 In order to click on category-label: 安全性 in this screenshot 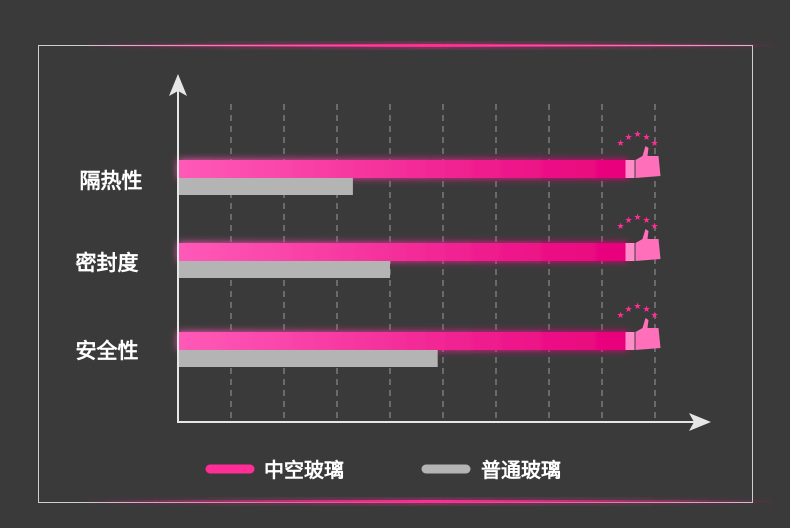, I will do `click(107, 351)`.